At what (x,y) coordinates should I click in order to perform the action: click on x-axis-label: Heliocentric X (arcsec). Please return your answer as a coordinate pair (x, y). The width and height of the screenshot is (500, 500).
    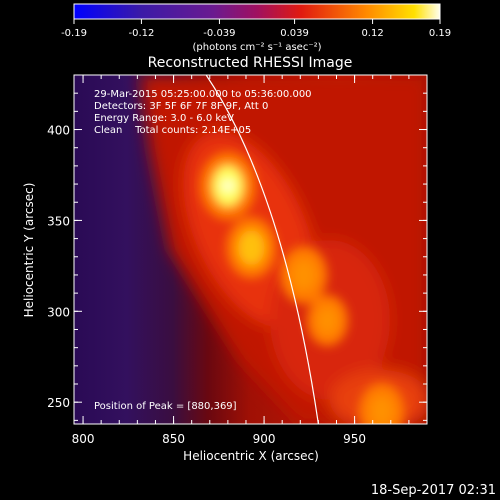
    Looking at the image, I should click on (251, 456).